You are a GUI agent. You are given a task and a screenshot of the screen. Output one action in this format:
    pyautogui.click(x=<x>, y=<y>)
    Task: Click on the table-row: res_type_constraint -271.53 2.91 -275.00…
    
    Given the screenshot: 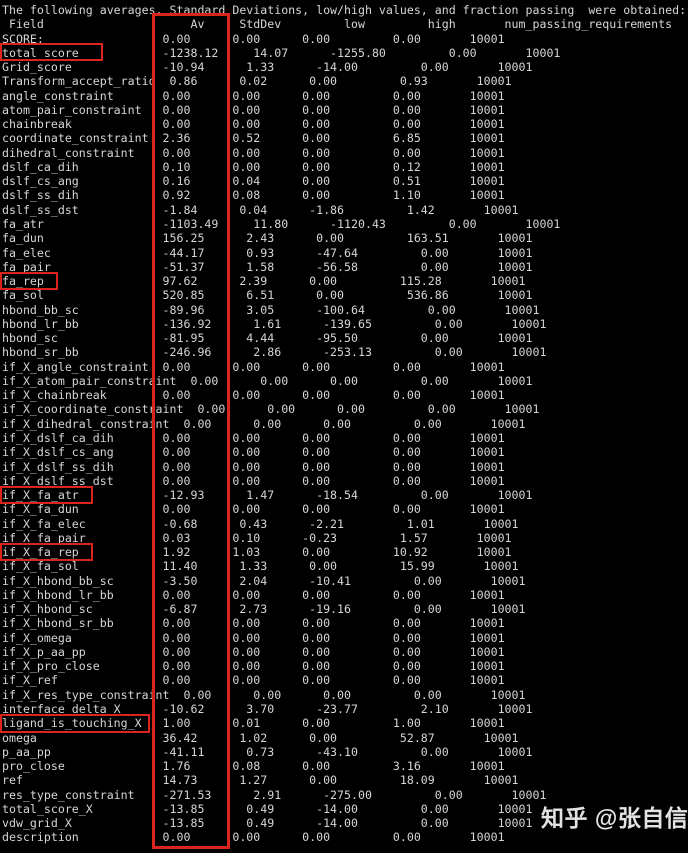 What is the action you would take?
    pyautogui.click(x=274, y=794)
    